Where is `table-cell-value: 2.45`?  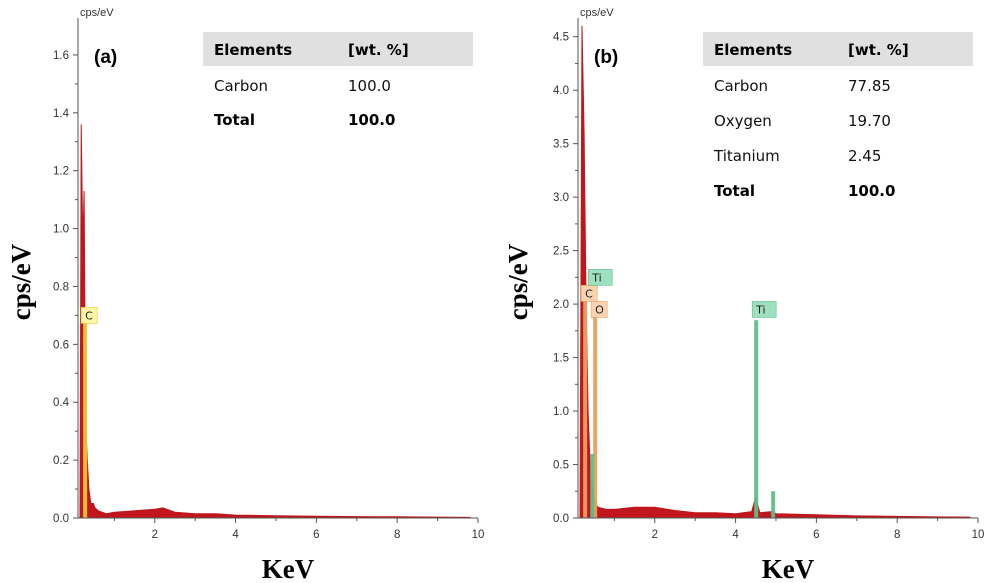 table-cell-value: 2.45 is located at coordinates (864, 156).